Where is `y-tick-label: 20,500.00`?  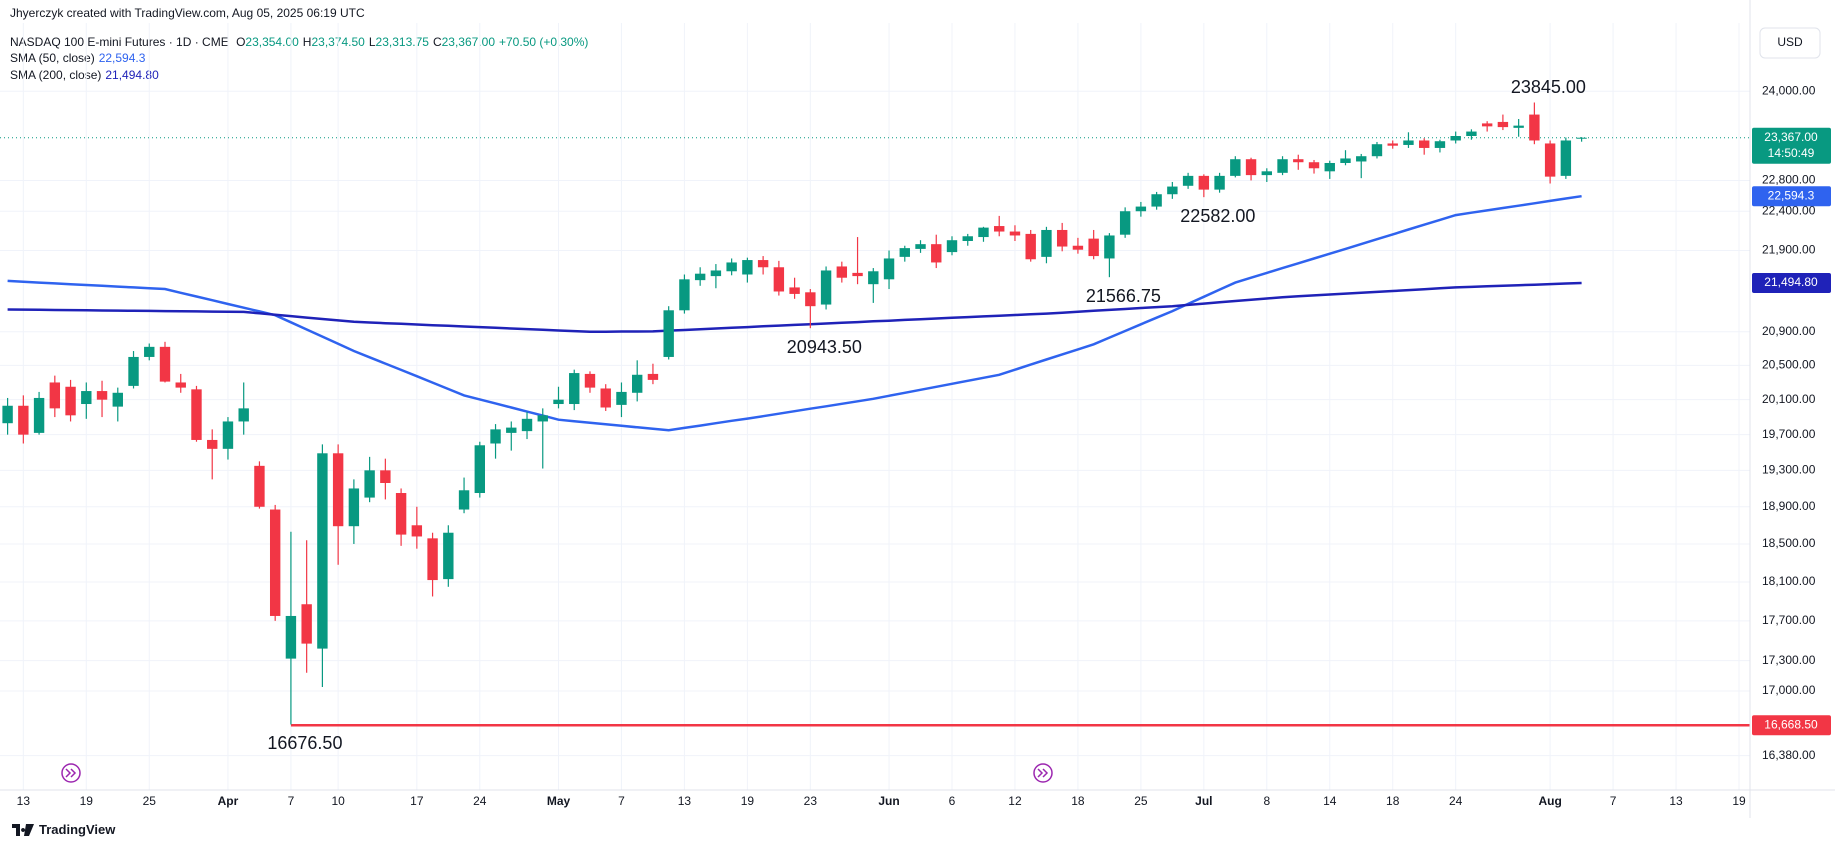 y-tick-label: 20,500.00 is located at coordinates (1789, 365).